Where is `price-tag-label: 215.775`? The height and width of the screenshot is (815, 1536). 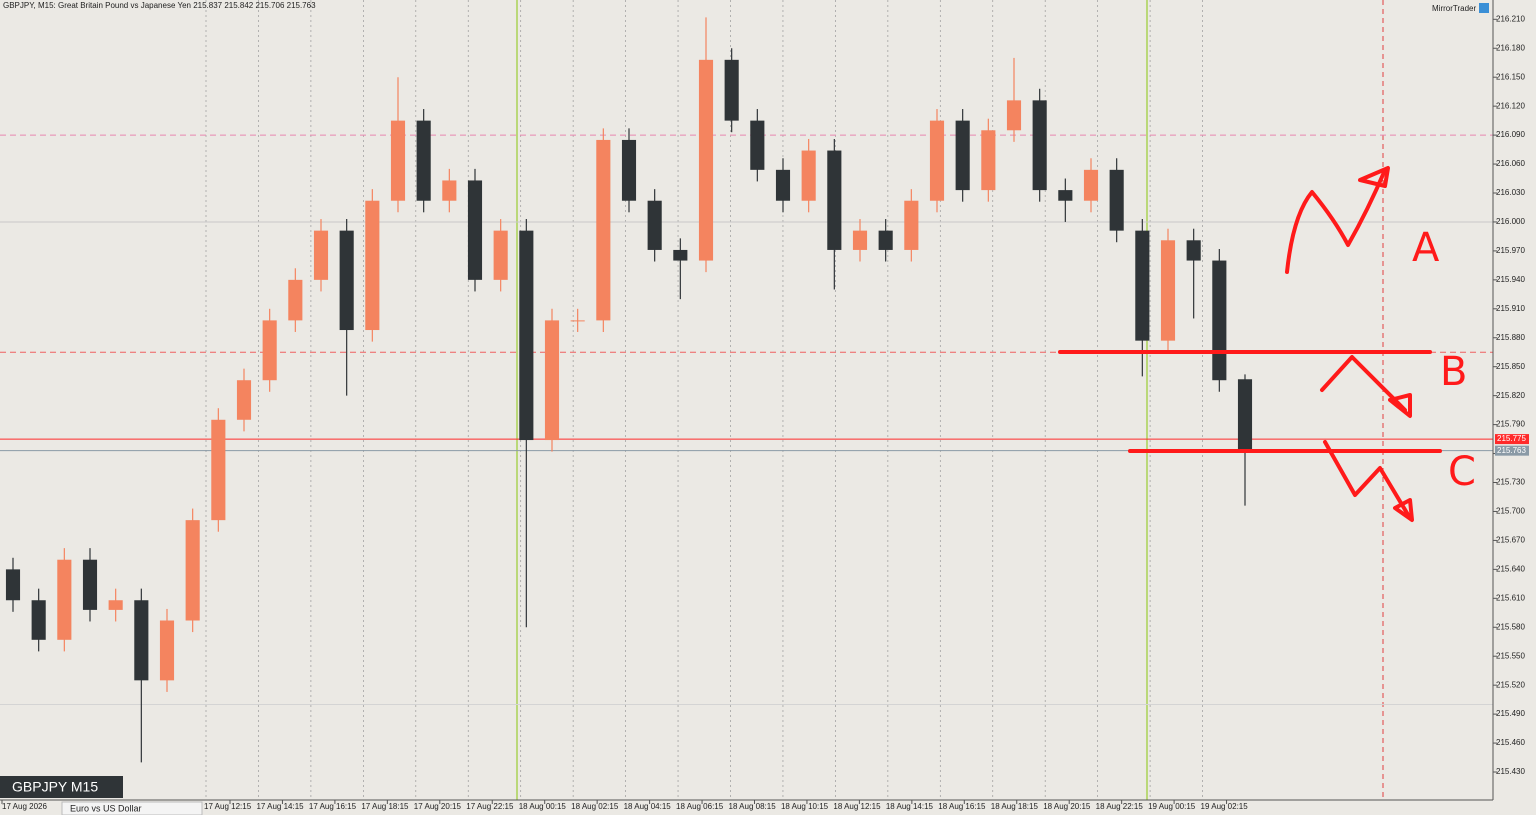 price-tag-label: 215.775 is located at coordinates (1511, 438).